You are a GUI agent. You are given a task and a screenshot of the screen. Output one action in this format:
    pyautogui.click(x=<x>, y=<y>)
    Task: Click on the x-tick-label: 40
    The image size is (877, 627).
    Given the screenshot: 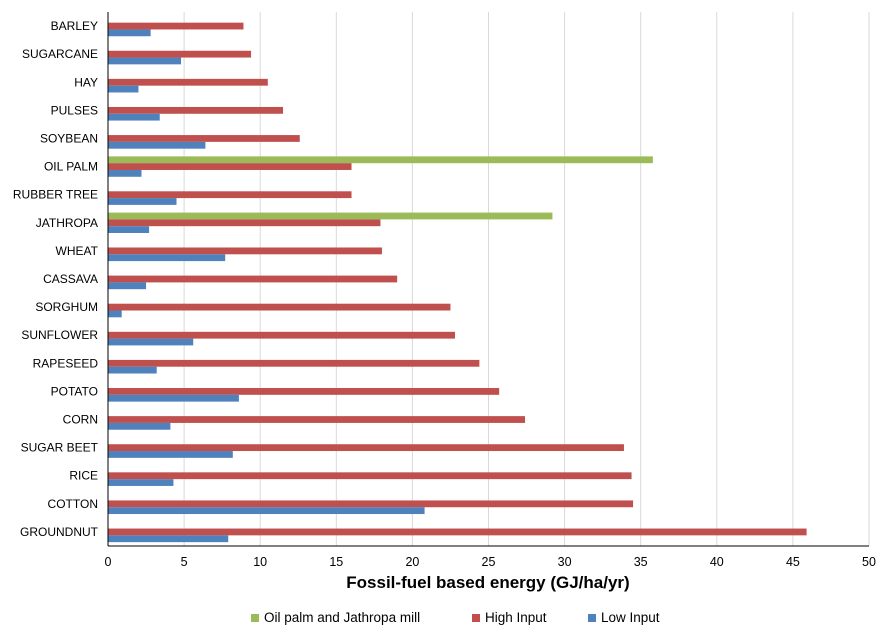 What is the action you would take?
    pyautogui.click(x=717, y=562)
    